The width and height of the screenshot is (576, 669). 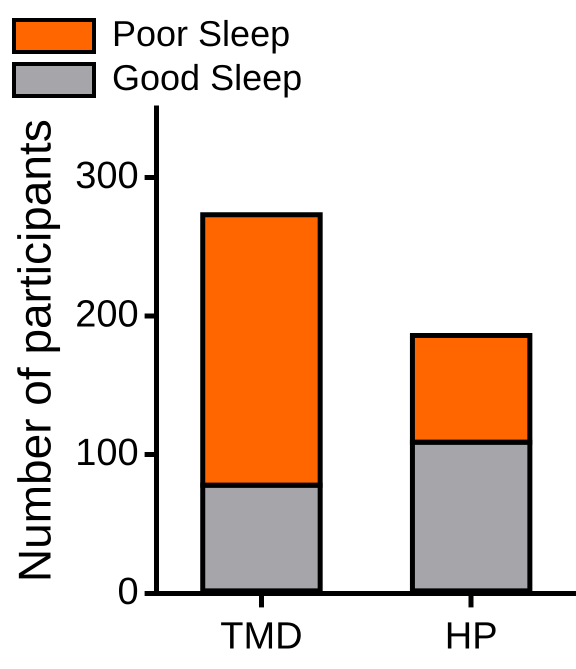 I want to click on y-tick-label: 100, so click(x=107, y=453).